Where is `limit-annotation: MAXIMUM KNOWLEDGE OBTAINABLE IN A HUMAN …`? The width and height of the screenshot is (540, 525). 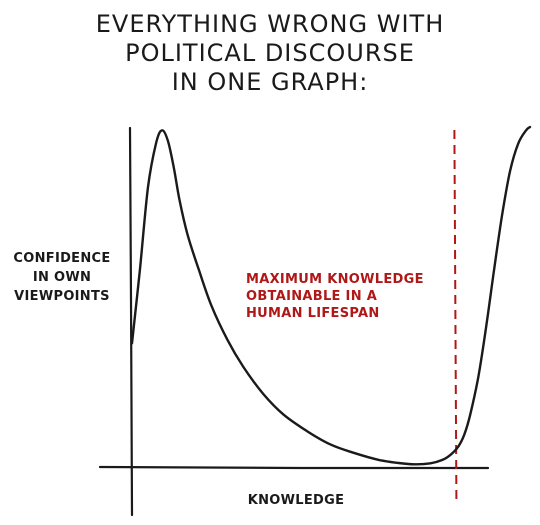
limit-annotation: MAXIMUM KNOWLEDGE OBTAINABLE IN A HUMAN … is located at coordinates (335, 296).